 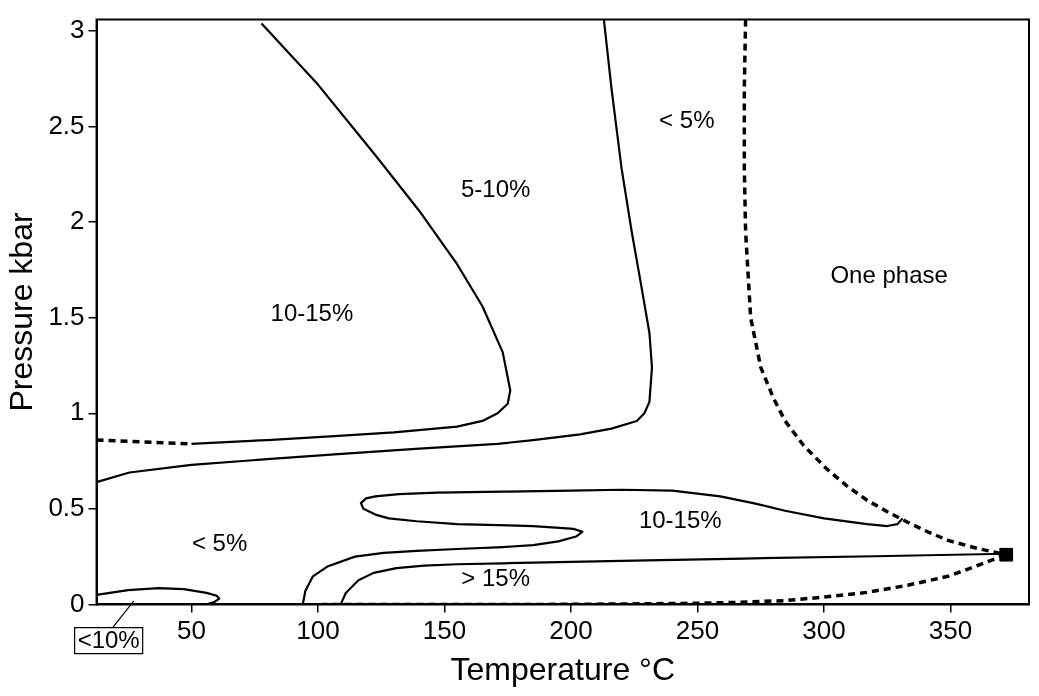 I want to click on y-tick-label: 3, so click(x=77, y=29).